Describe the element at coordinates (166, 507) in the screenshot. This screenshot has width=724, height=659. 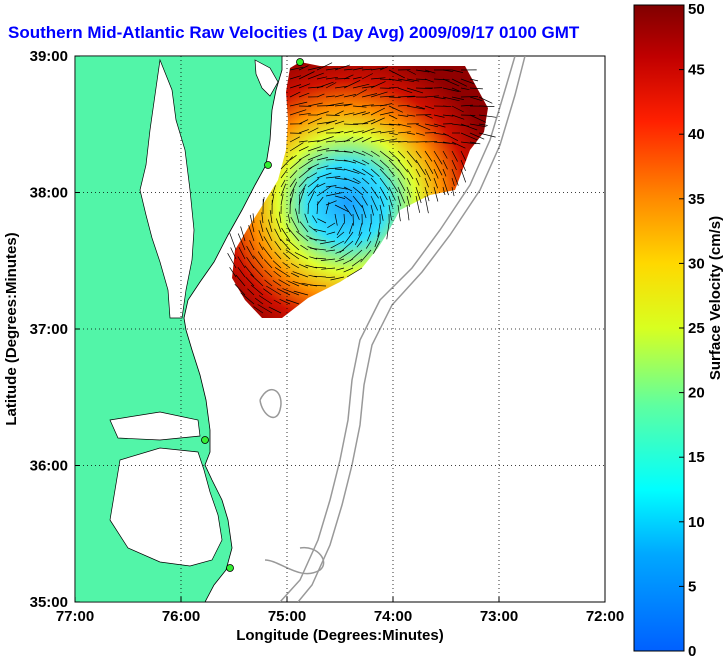
I see `pamlico-sound` at that location.